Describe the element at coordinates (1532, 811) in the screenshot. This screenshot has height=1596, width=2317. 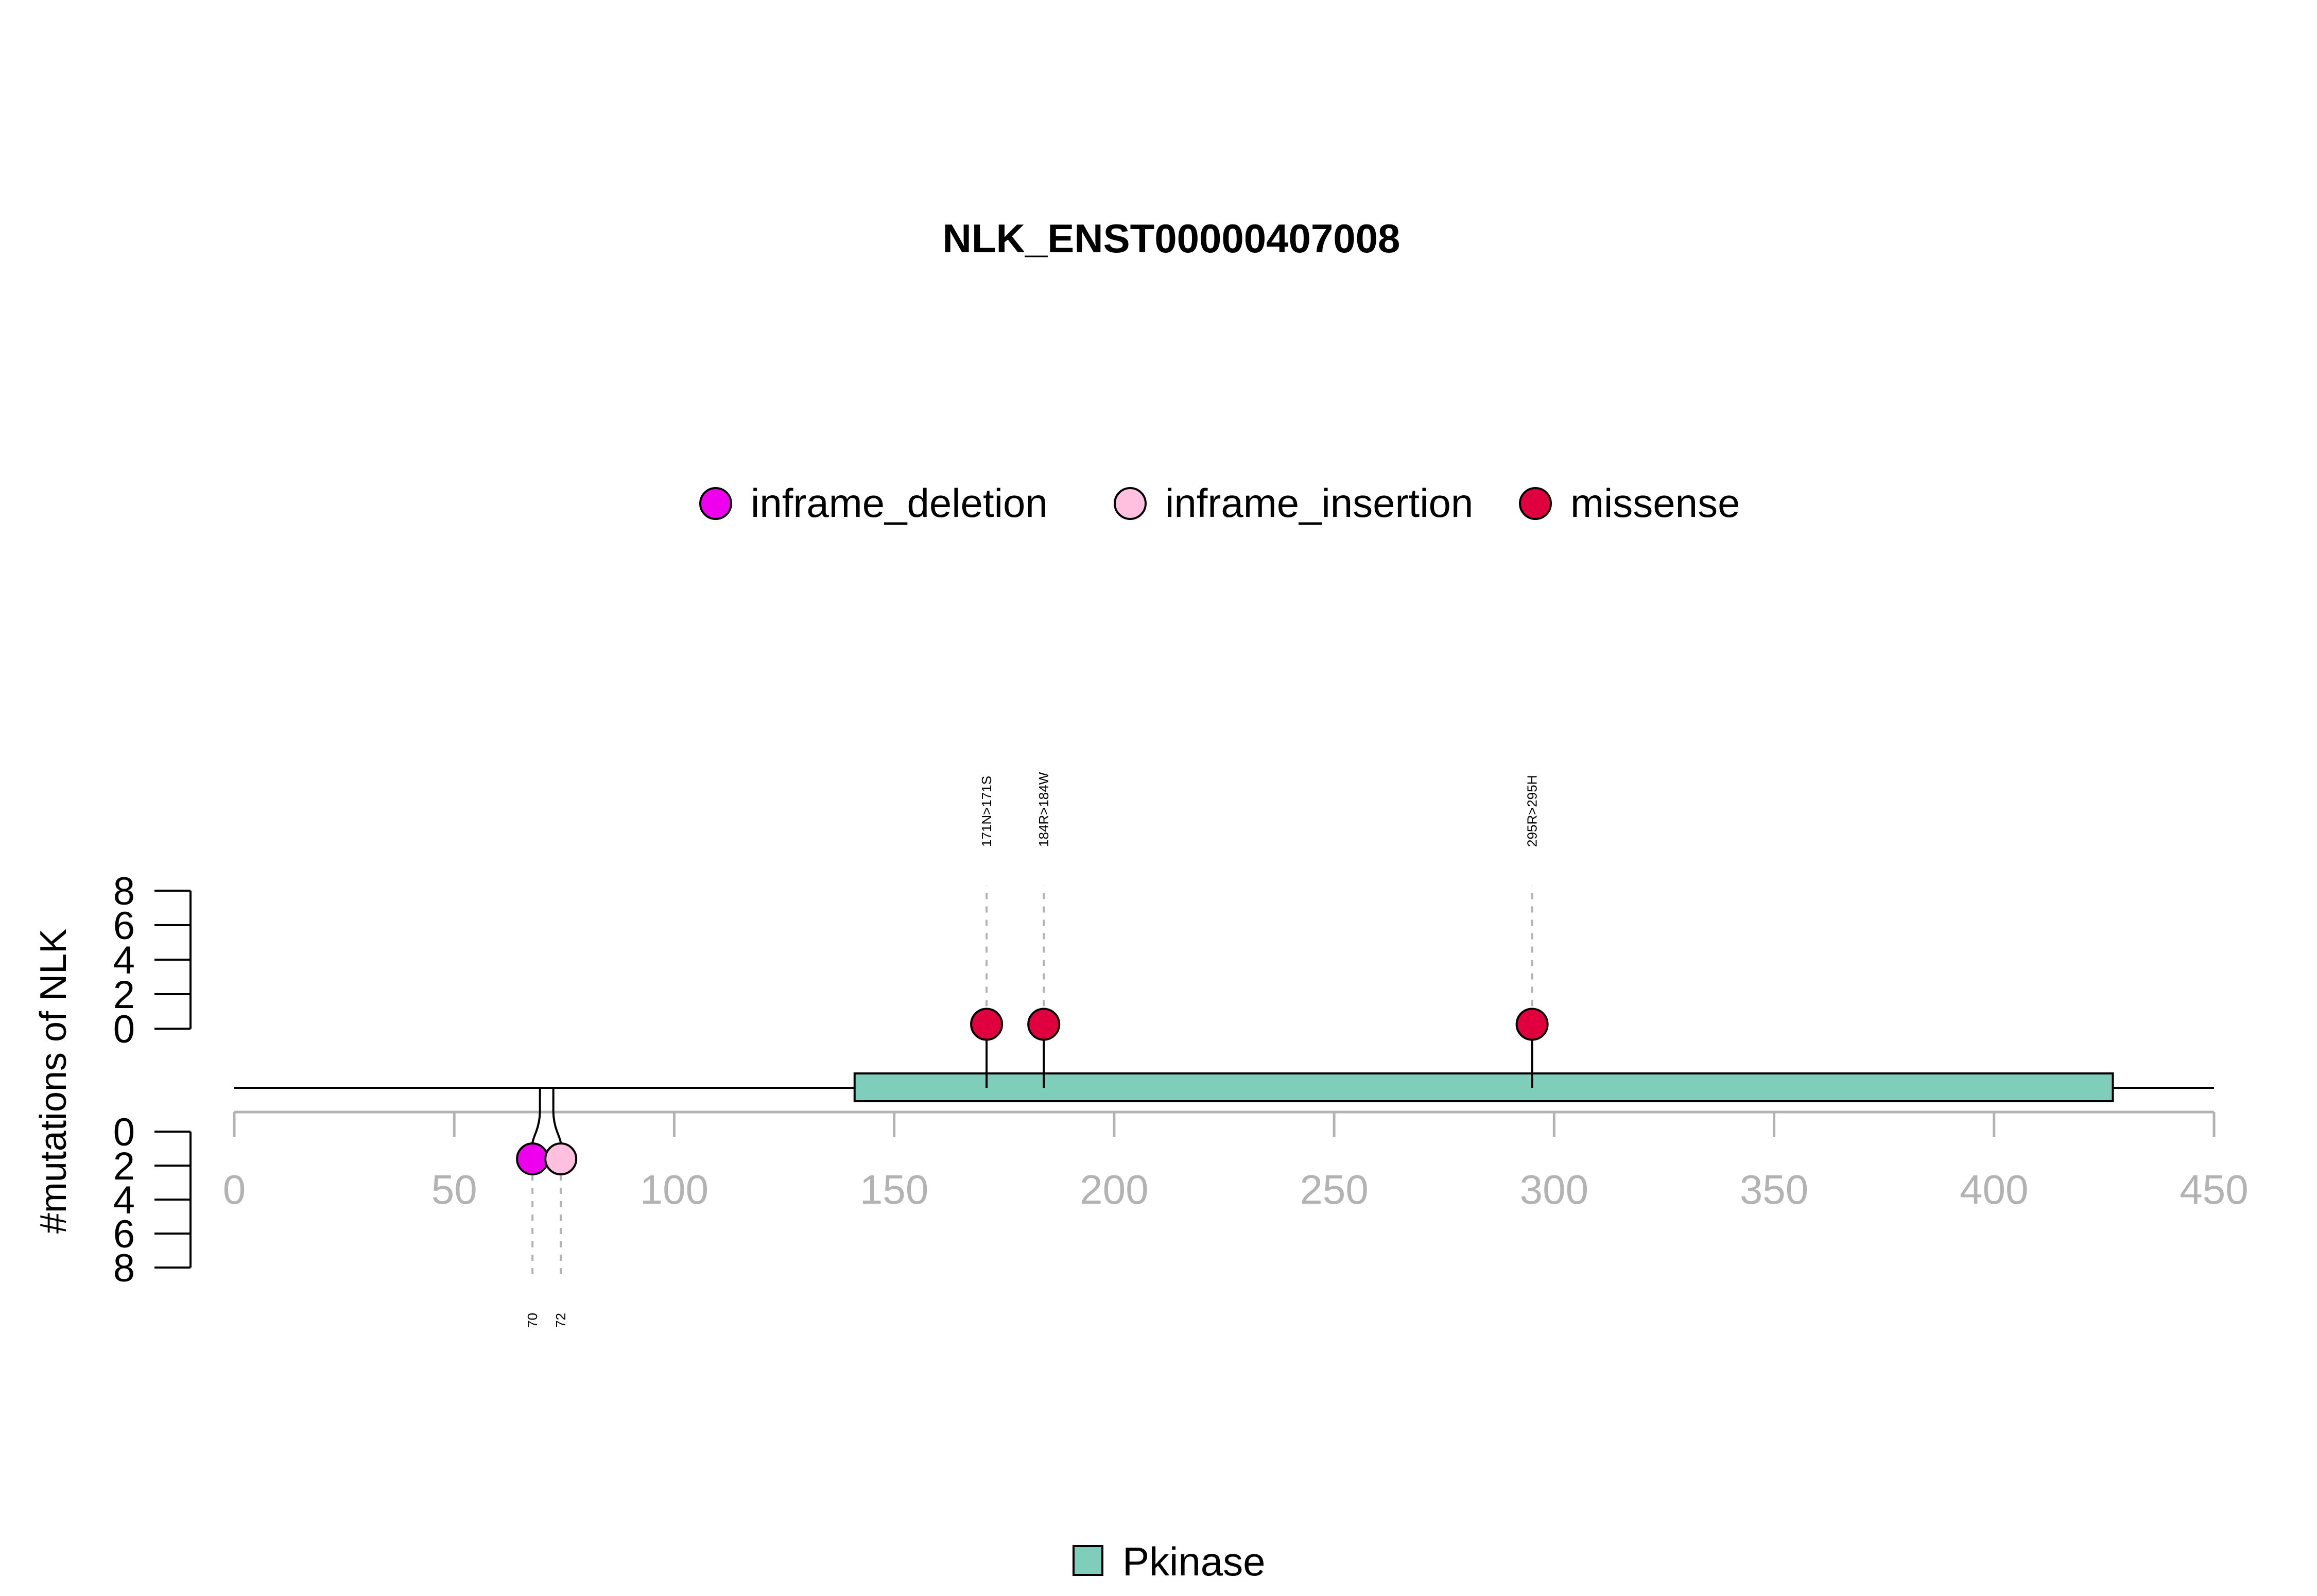
I see `lollipop-label: 295R>295H` at that location.